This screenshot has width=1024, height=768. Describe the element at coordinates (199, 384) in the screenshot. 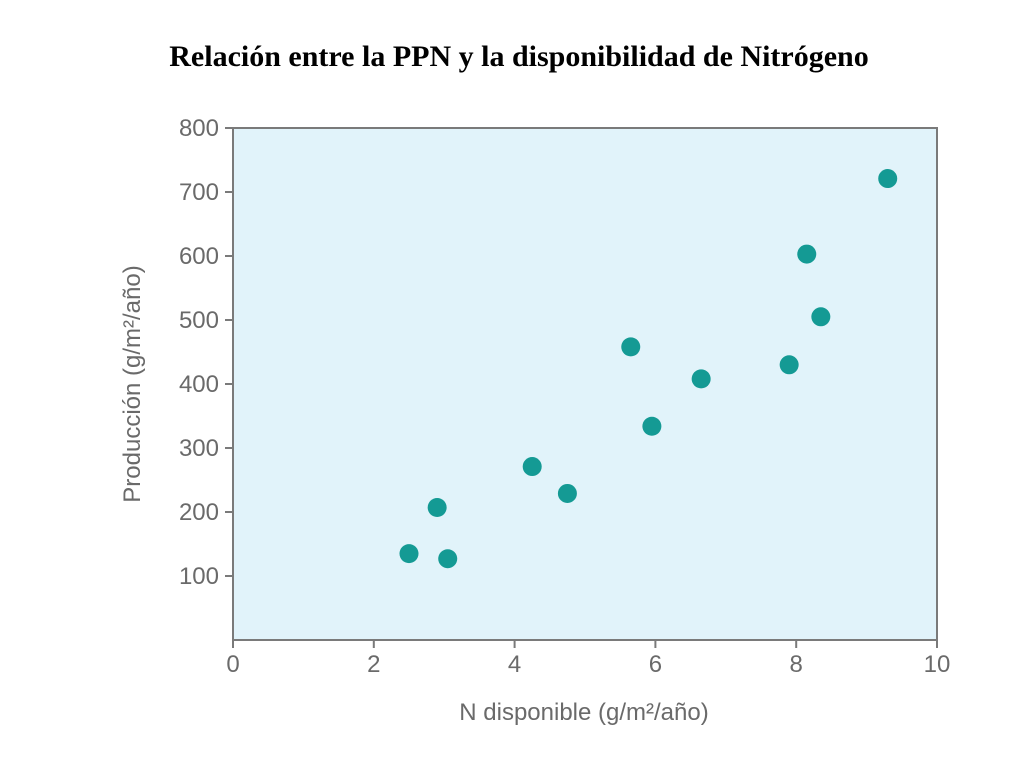

I see `y-tick-label: 400` at that location.